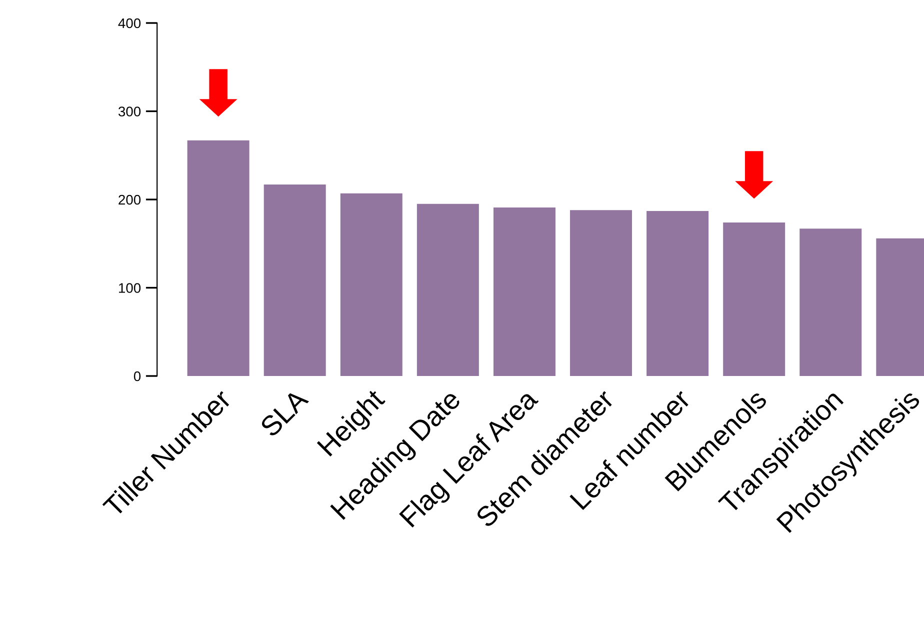 This screenshot has width=924, height=638. Describe the element at coordinates (129, 288) in the screenshot. I see `y-tick-label: 100` at that location.